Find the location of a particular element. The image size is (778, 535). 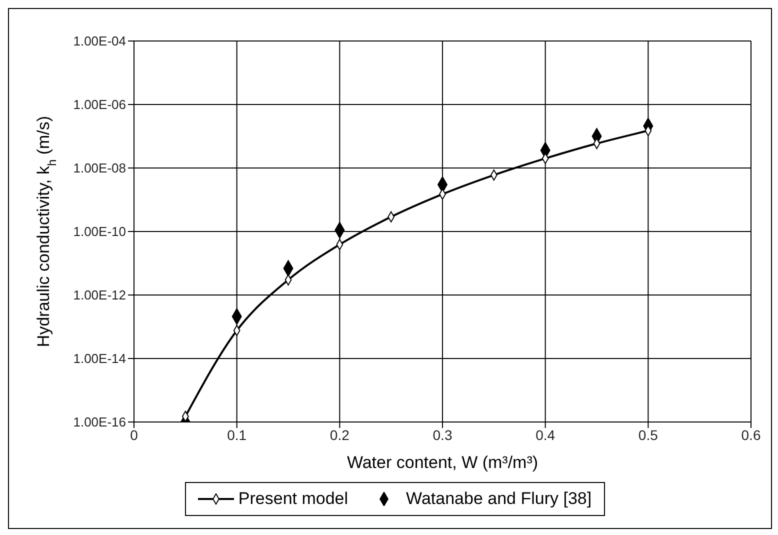

x-axis-title: Water content, W (m³/m³) is located at coordinates (442, 462).